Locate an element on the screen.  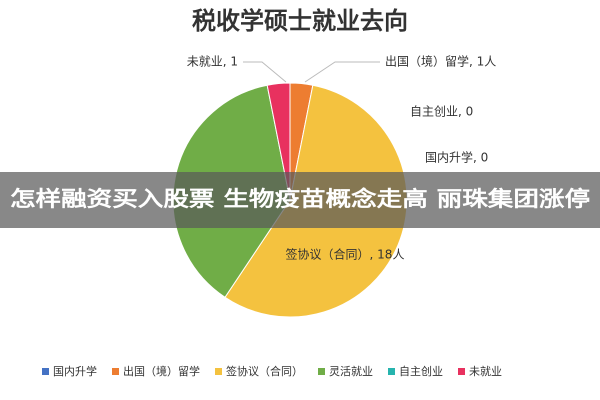
legend-label: 灵活就业 is located at coordinates (351, 371).